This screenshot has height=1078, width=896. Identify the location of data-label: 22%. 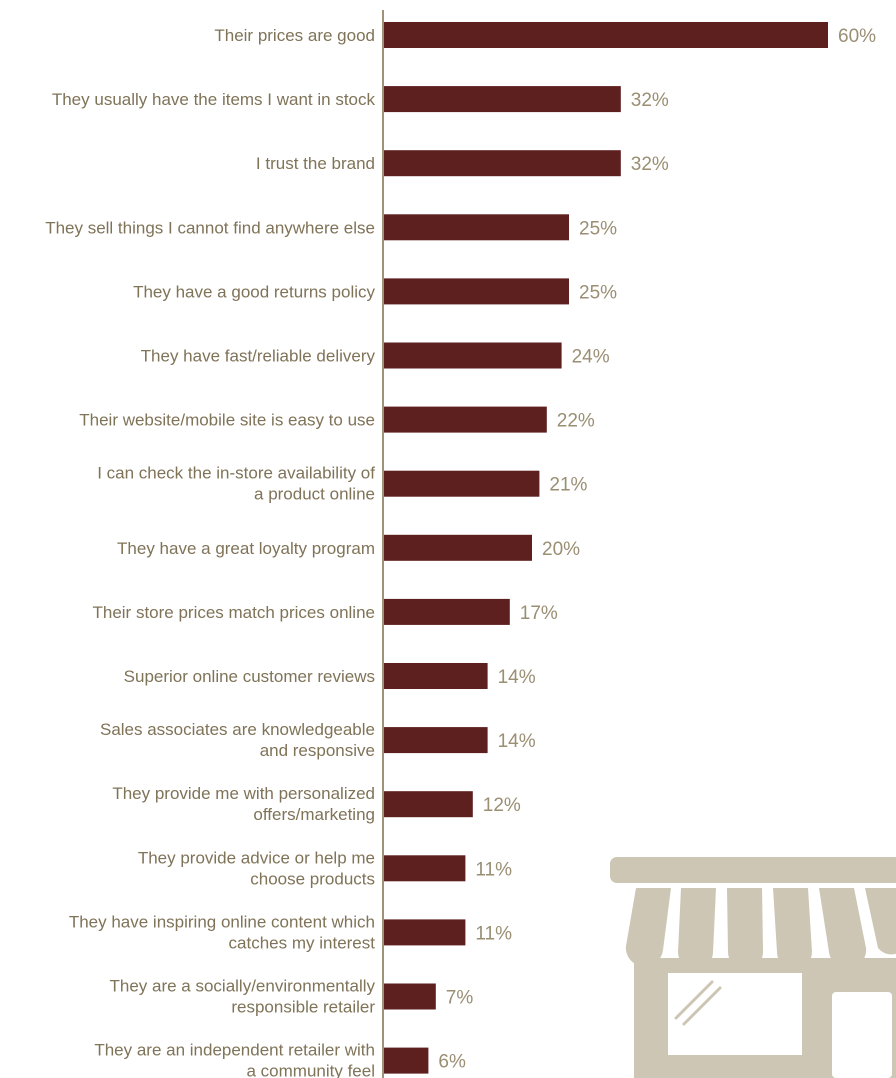
(576, 421).